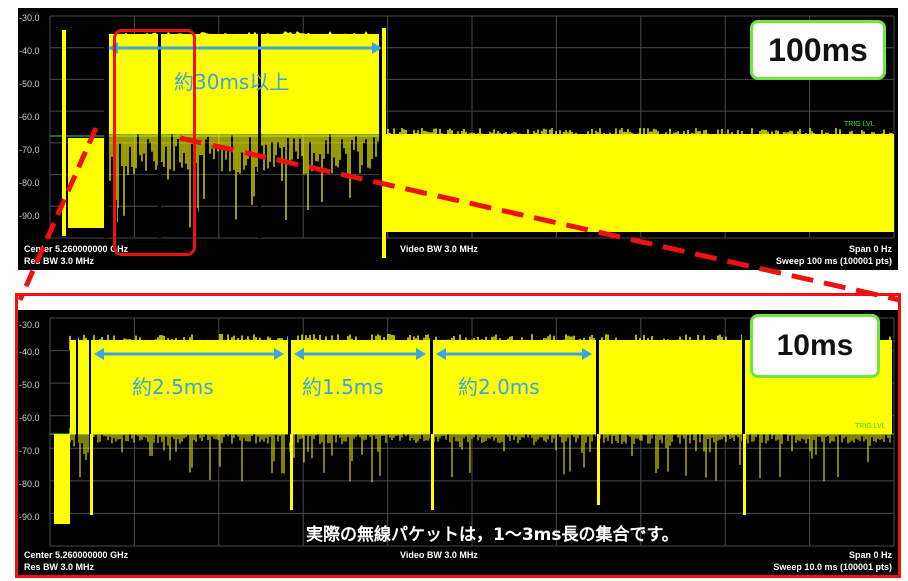 The width and height of the screenshot is (908, 581). I want to click on sweep-badge-10ms: 10ms, so click(815, 346).